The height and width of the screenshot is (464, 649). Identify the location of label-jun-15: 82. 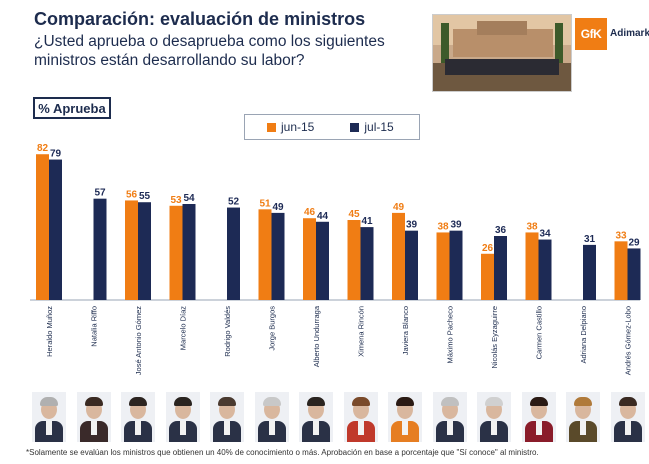
(43, 148).